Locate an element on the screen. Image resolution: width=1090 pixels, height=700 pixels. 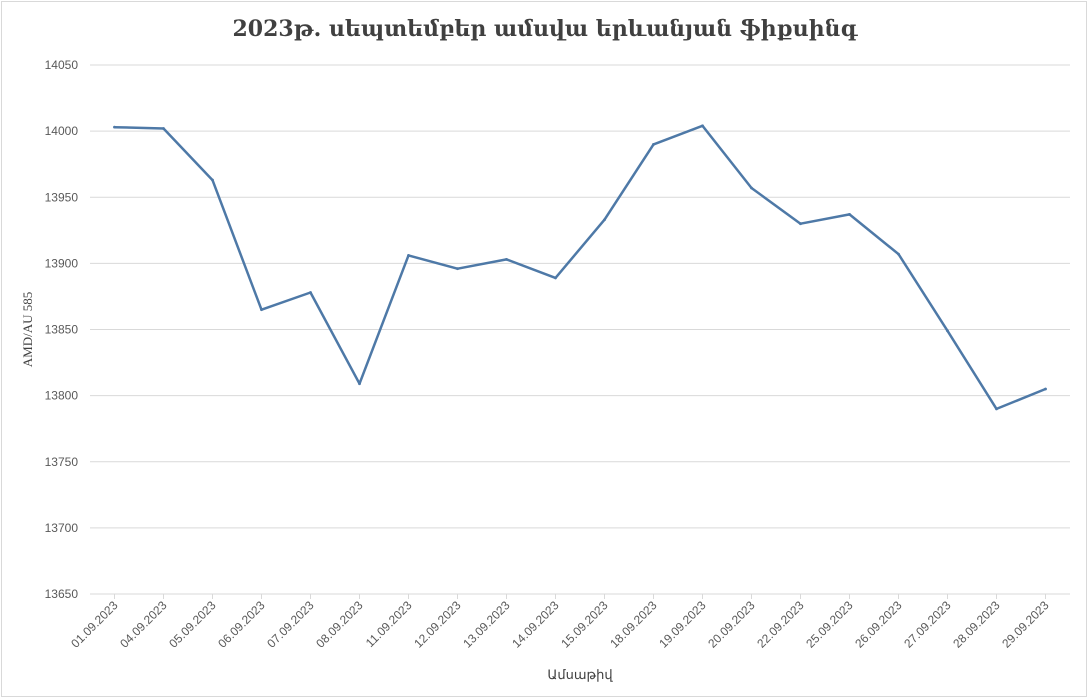
x-tick-label: 25.09.2023 is located at coordinates (829, 624).